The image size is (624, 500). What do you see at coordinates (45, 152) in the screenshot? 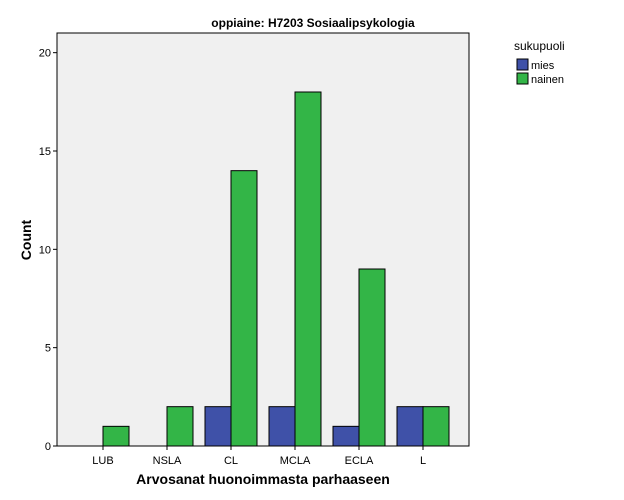
I see `y-tick-label: 15` at bounding box center [45, 152].